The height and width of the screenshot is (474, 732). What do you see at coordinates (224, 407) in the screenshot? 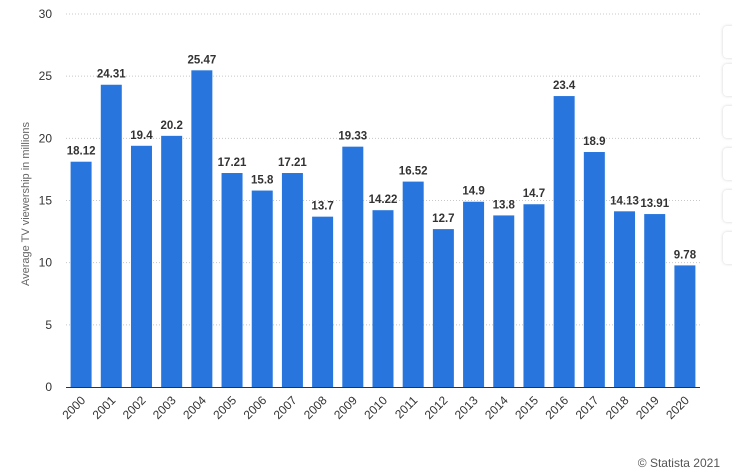
I see `x-tick-label: 2005` at bounding box center [224, 407].